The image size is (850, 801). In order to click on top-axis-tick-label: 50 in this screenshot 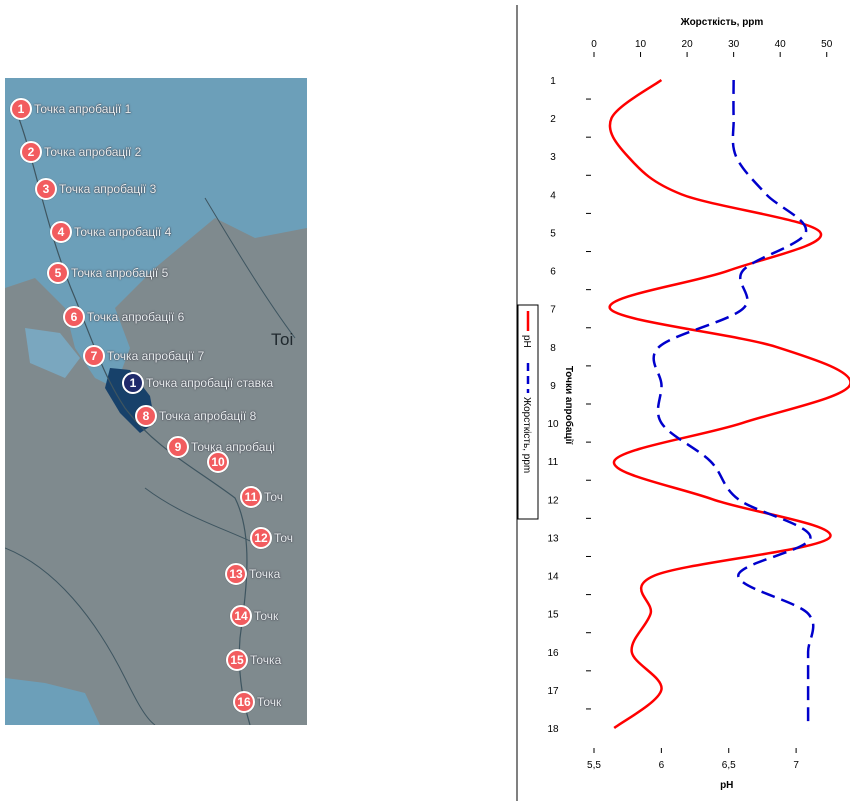, I will do `click(827, 44)`.